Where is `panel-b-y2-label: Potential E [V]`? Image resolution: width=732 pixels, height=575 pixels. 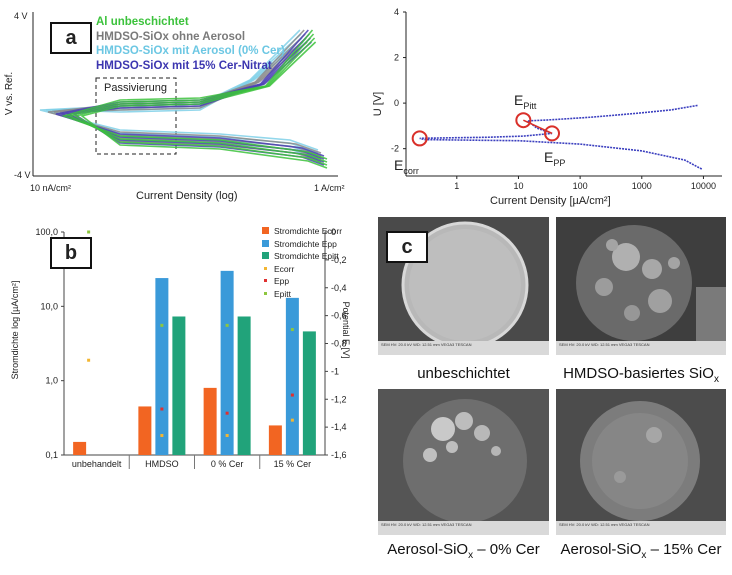
panel-b-y2-label: Potential E [V] is located at coordinates (346, 330).